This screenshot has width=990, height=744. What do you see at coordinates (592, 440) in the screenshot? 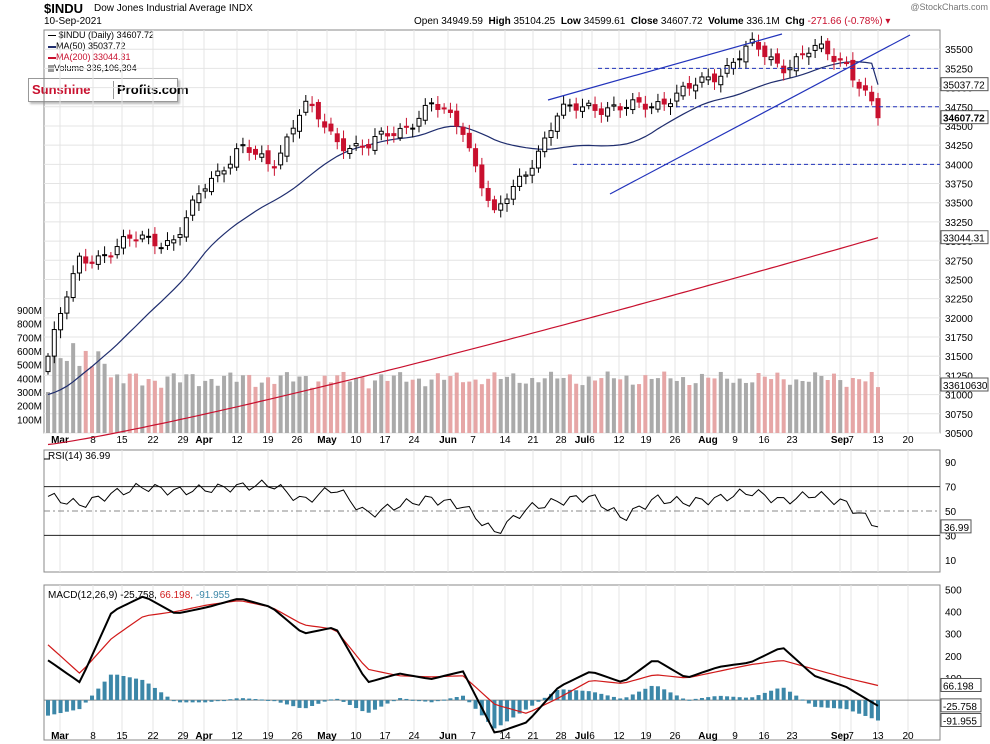
I see `x-tick-label: 6` at bounding box center [592, 440].